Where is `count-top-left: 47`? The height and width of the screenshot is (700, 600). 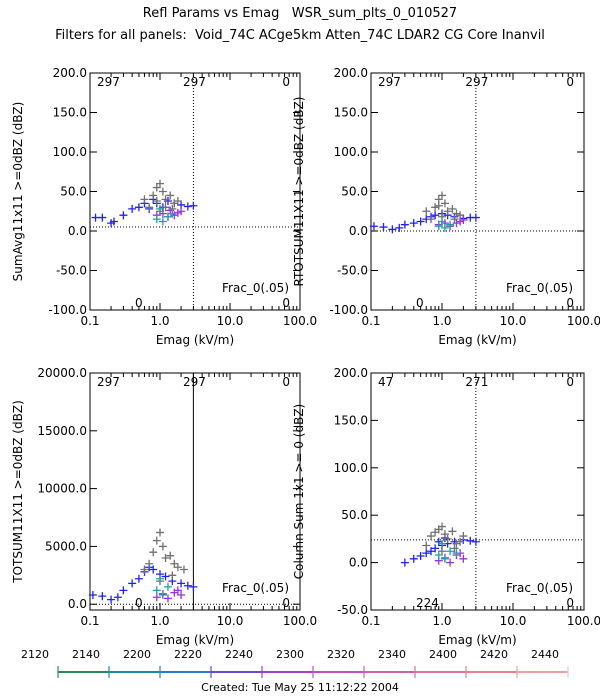 count-top-left: 47 is located at coordinates (385, 382).